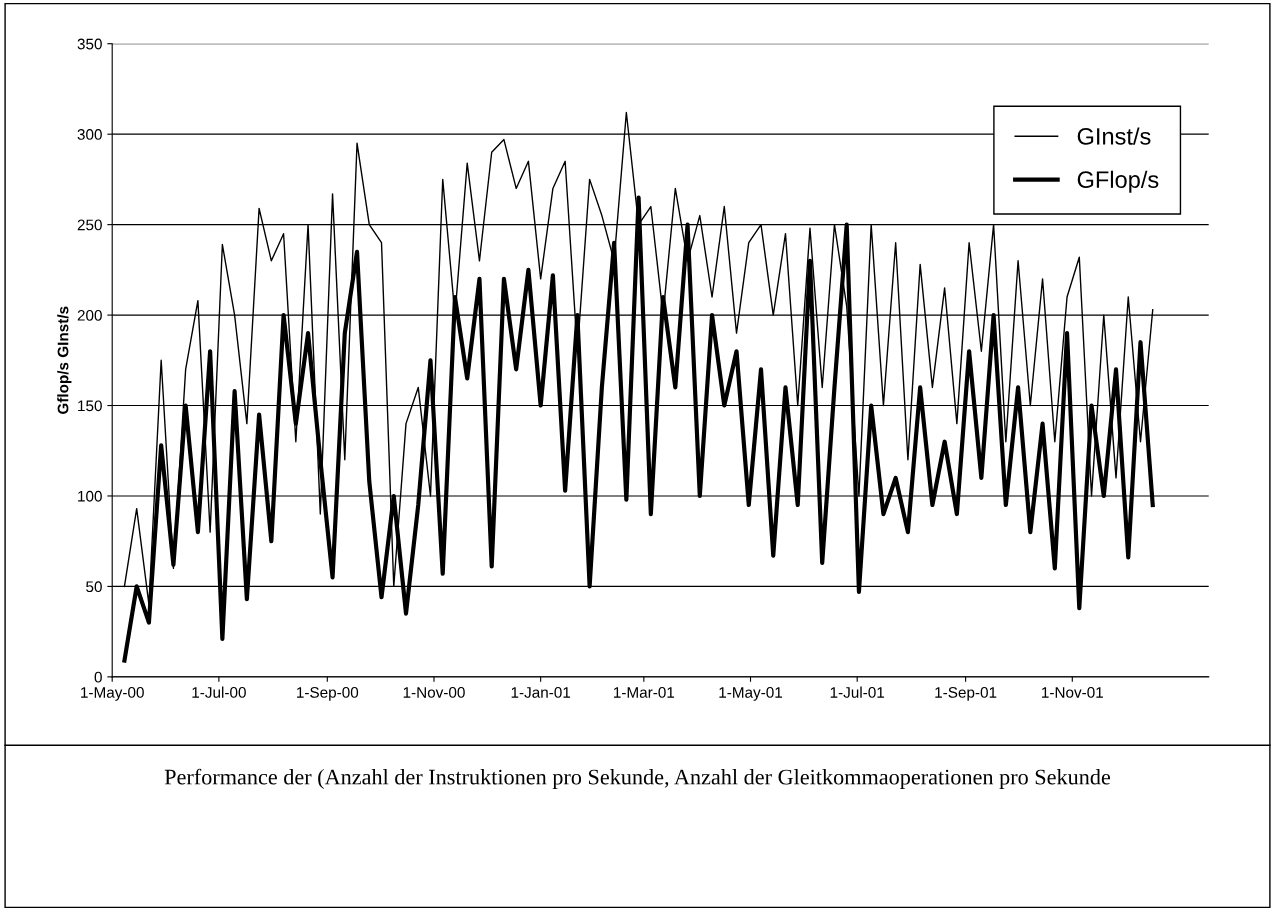 This screenshot has width=1275, height=911. What do you see at coordinates (644, 692) in the screenshot?
I see `x-tick-label: 1-Mar-01` at bounding box center [644, 692].